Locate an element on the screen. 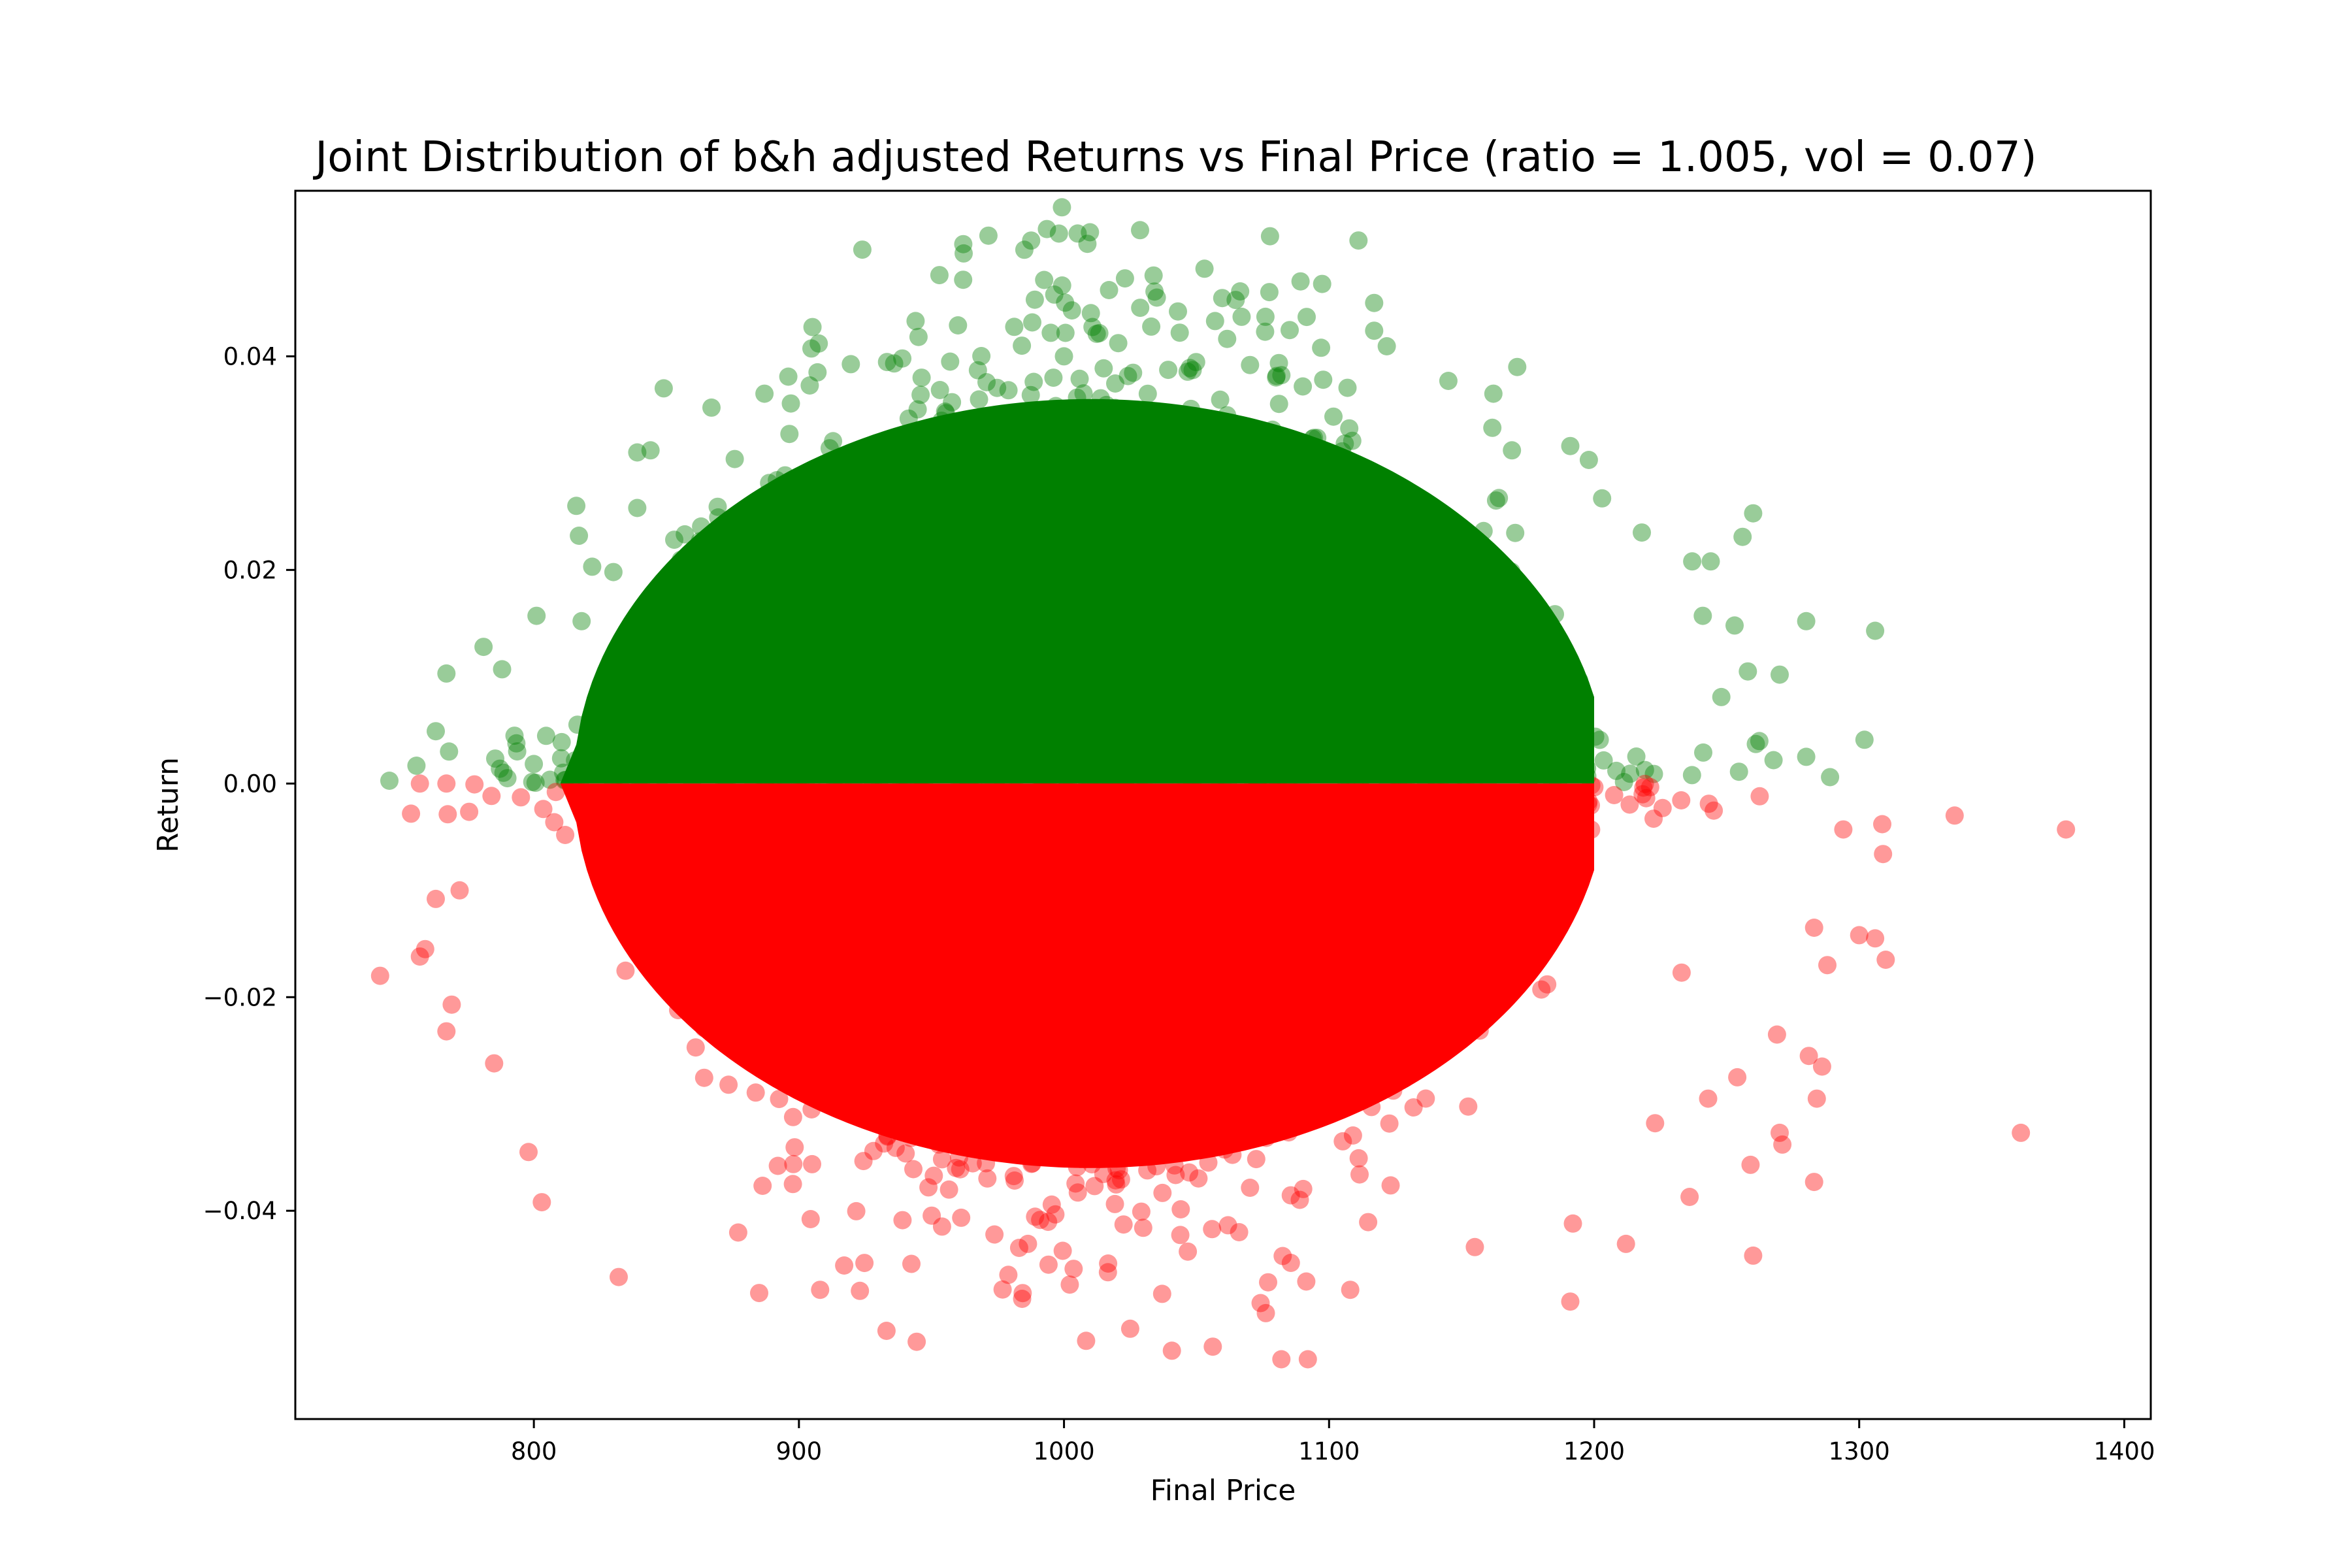 This screenshot has width=2352, height=1568. negative-return-core is located at coordinates (1077, 975).